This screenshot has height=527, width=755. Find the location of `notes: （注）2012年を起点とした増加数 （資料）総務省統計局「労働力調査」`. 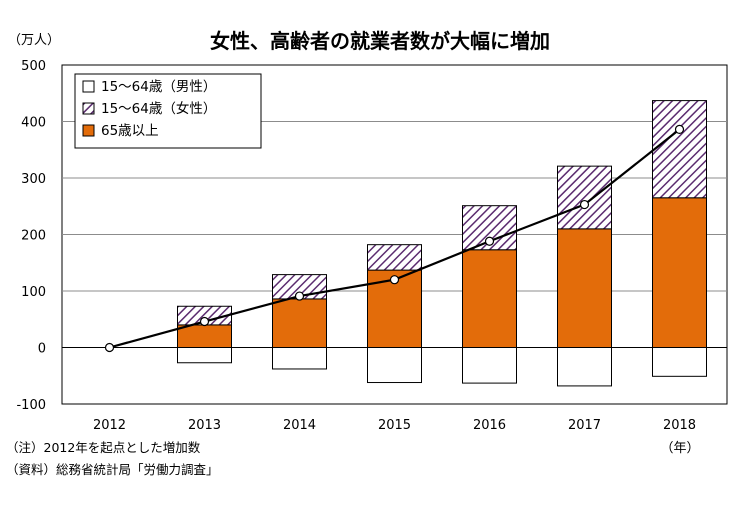

notes: （注）2012年を起点とした増加数 （資料）総務省統計局「労働力調査」 is located at coordinates (112, 459).